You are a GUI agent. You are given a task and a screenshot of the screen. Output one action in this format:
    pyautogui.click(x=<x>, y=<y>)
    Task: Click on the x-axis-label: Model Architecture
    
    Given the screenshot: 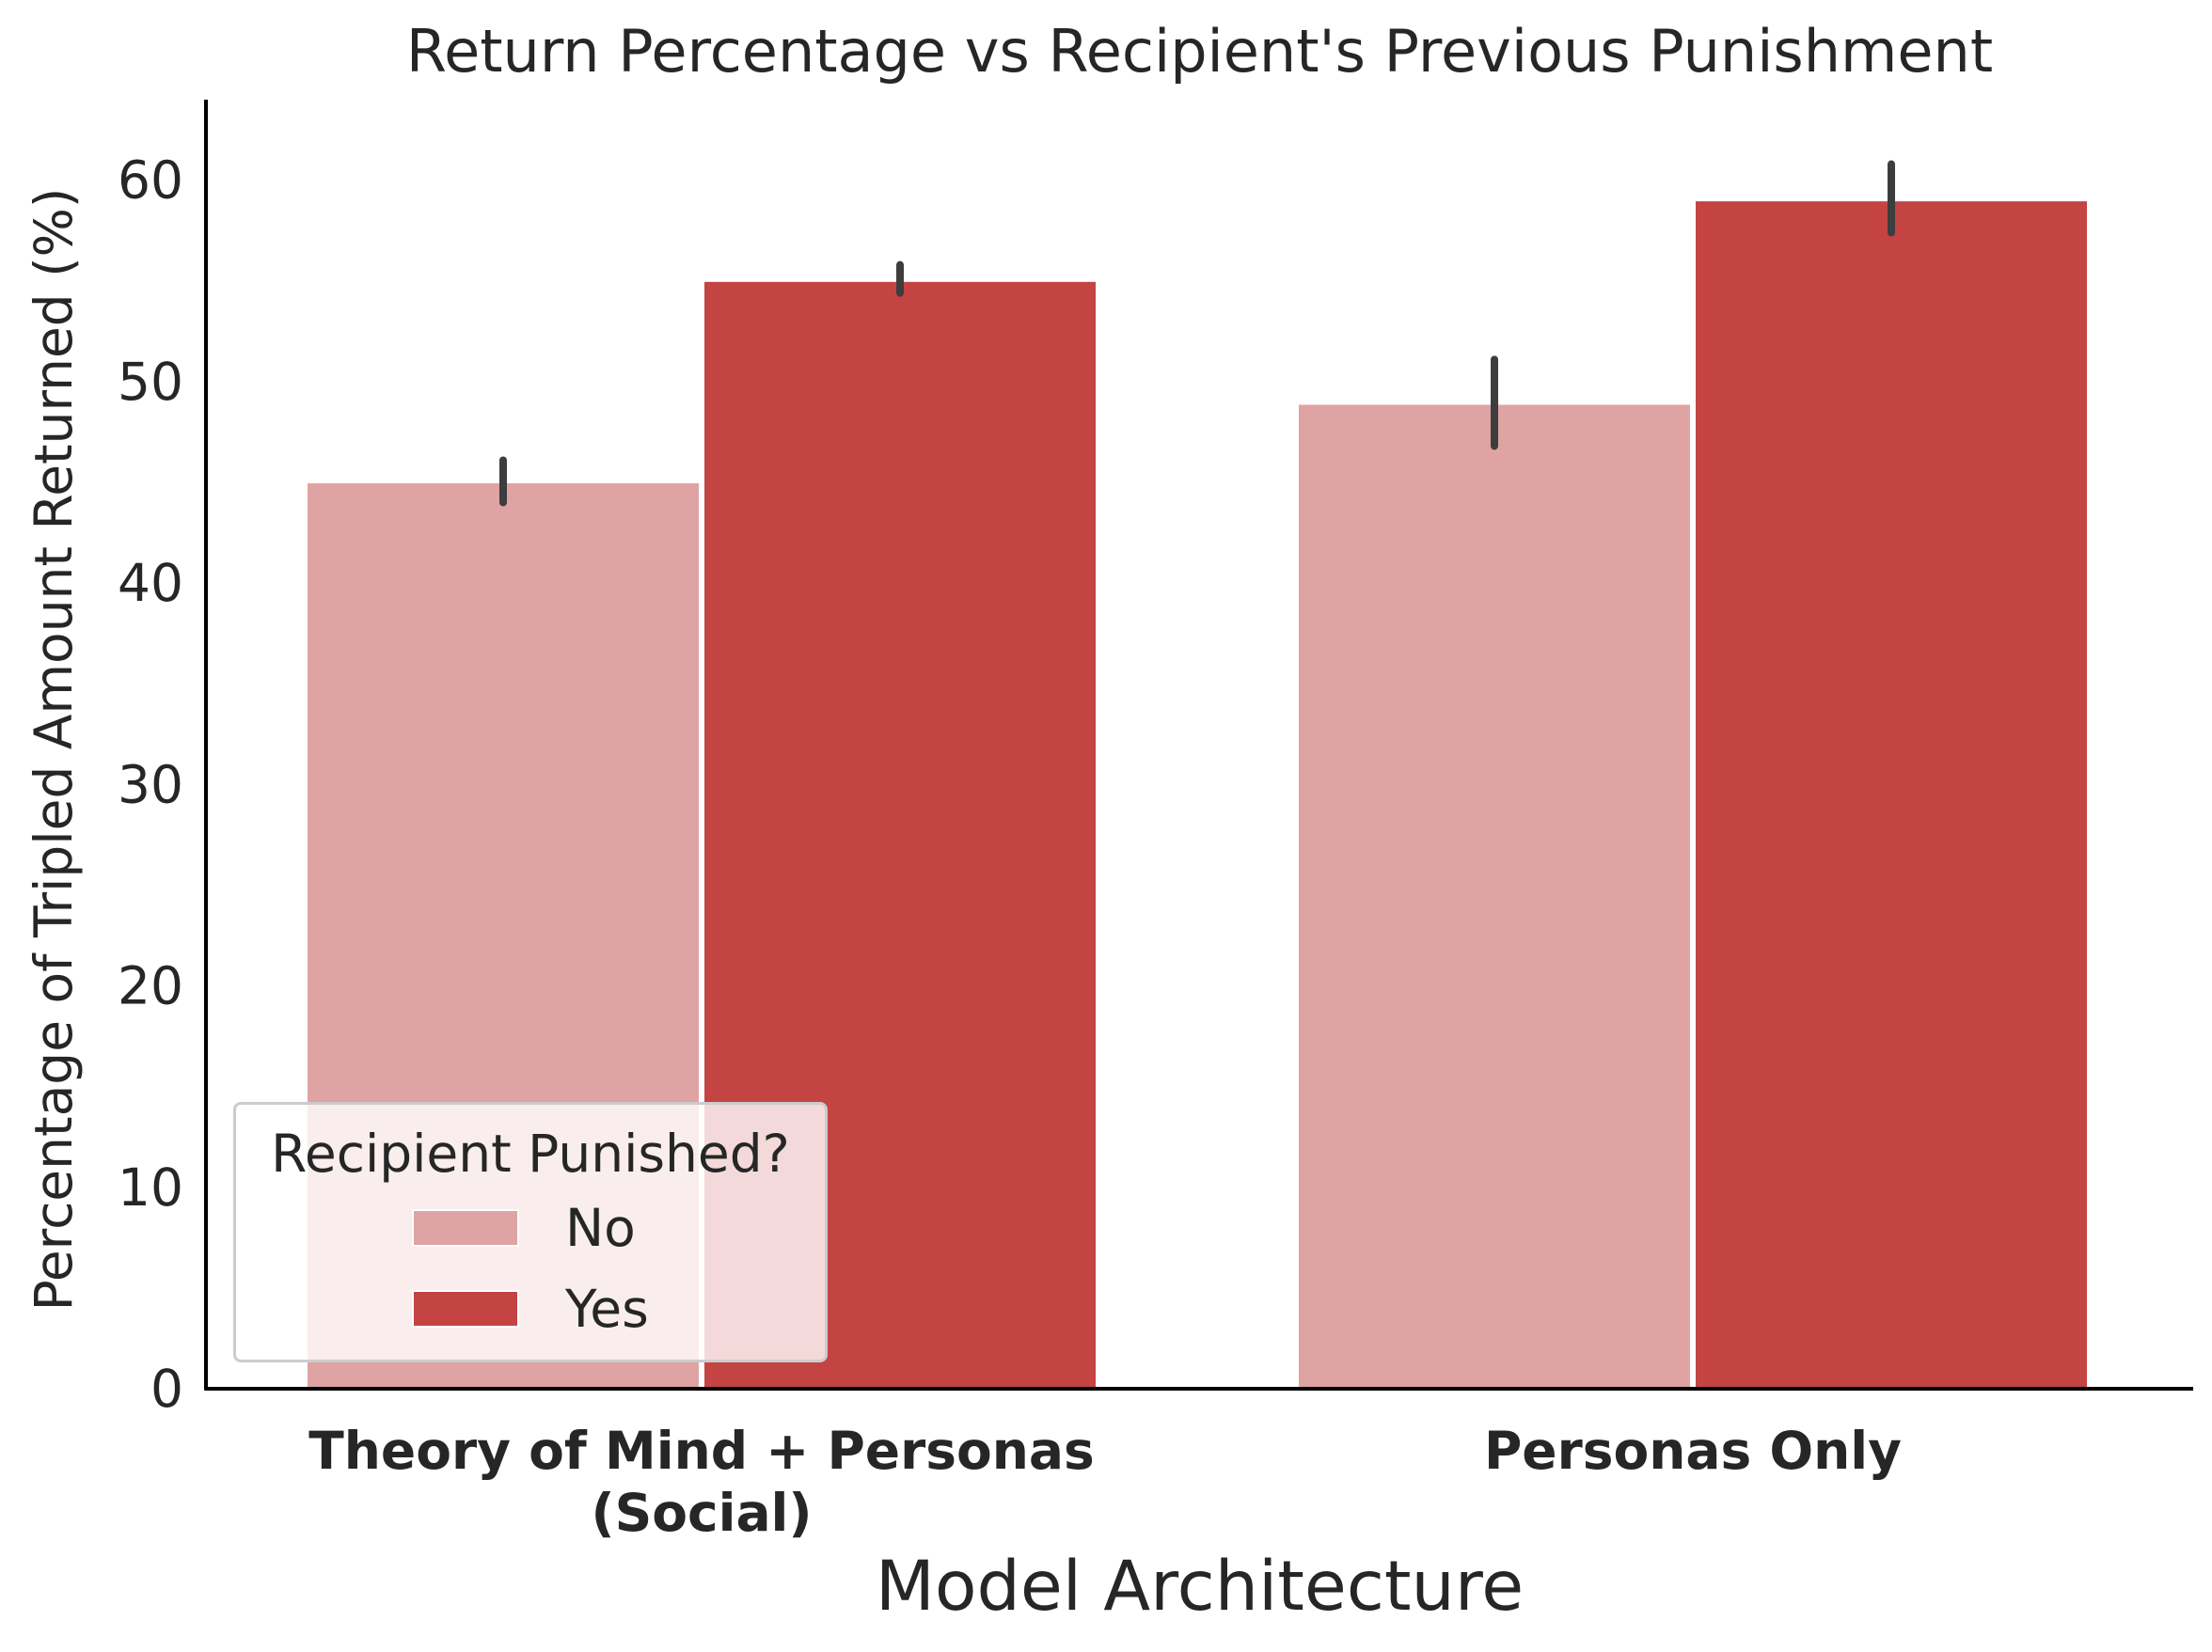 What is the action you would take?
    pyautogui.click(x=1200, y=1587)
    